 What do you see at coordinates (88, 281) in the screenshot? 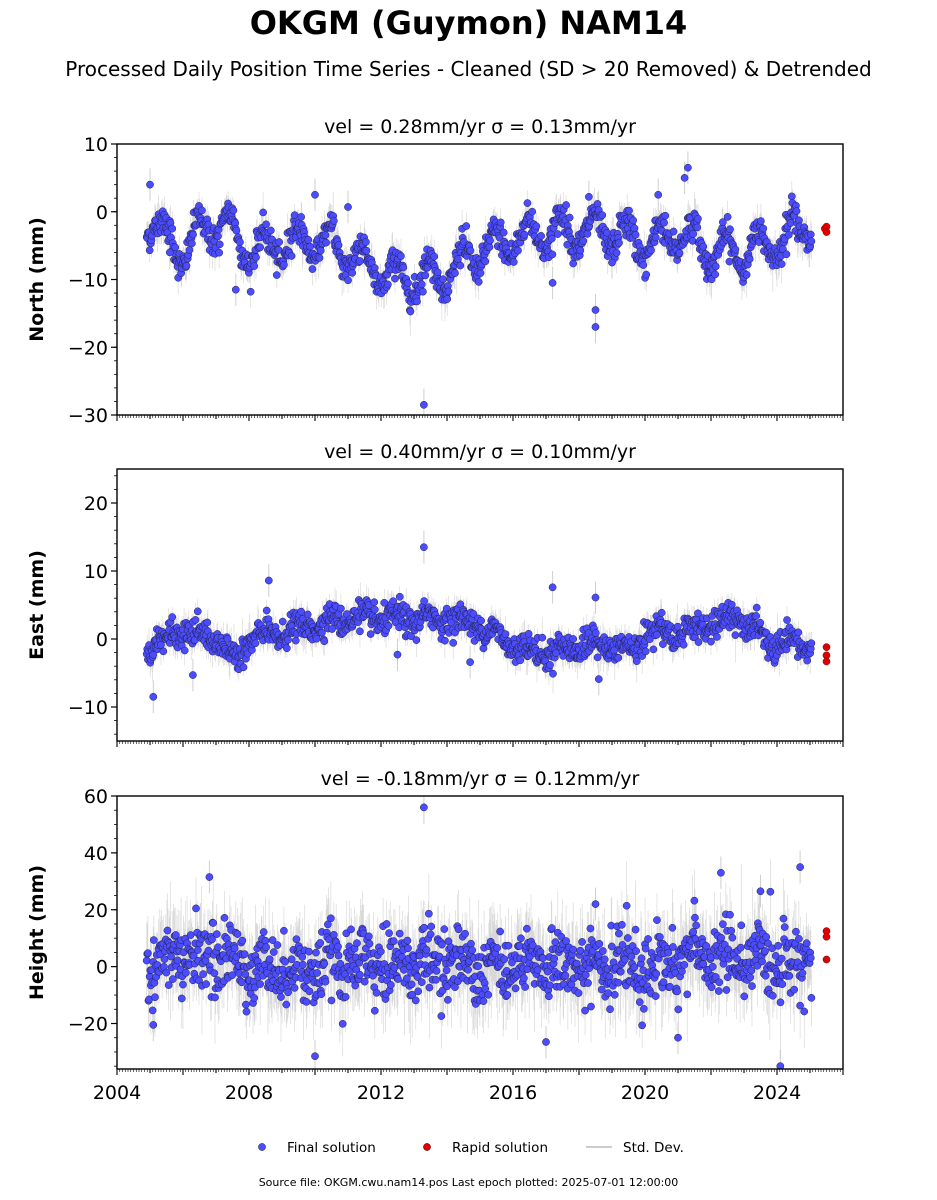
I see `y-tick-label: −10` at bounding box center [88, 281].